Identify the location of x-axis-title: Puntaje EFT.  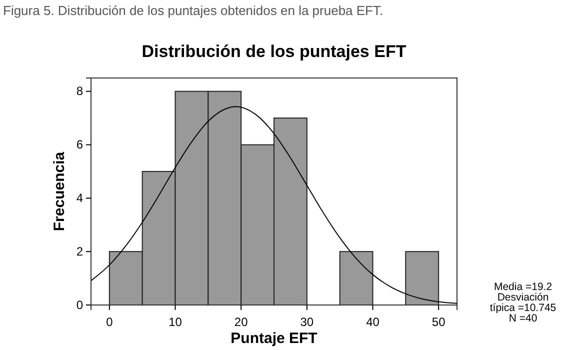
(274, 338).